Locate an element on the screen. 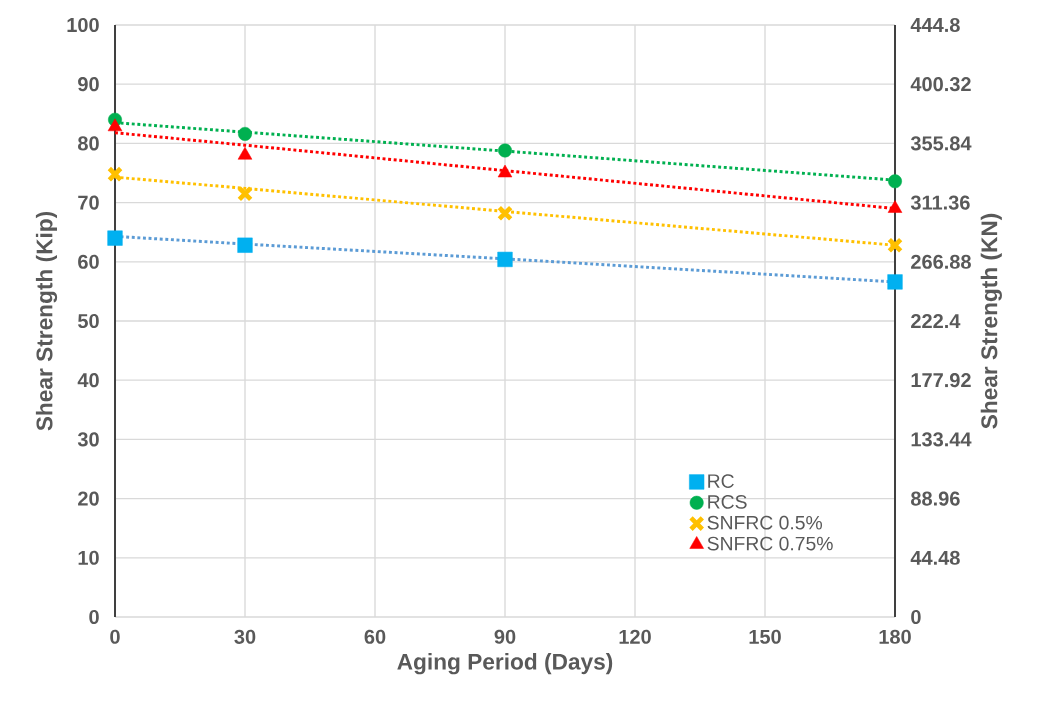  x-tick-label: 180 is located at coordinates (895, 636).